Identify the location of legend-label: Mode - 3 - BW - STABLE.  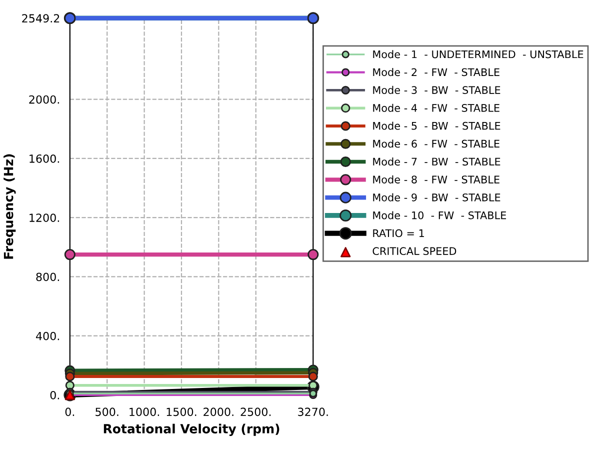
(436, 90).